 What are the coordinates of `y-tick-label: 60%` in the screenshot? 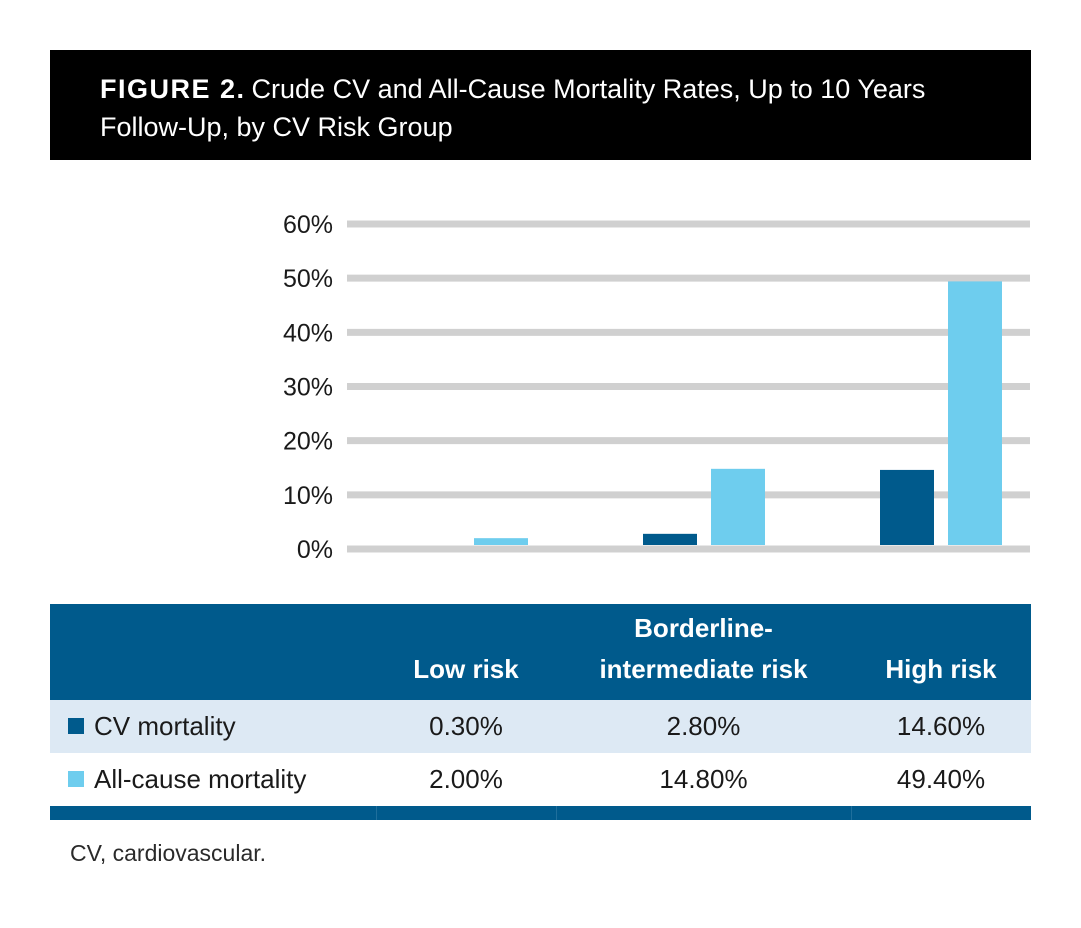 It's located at (308, 225).